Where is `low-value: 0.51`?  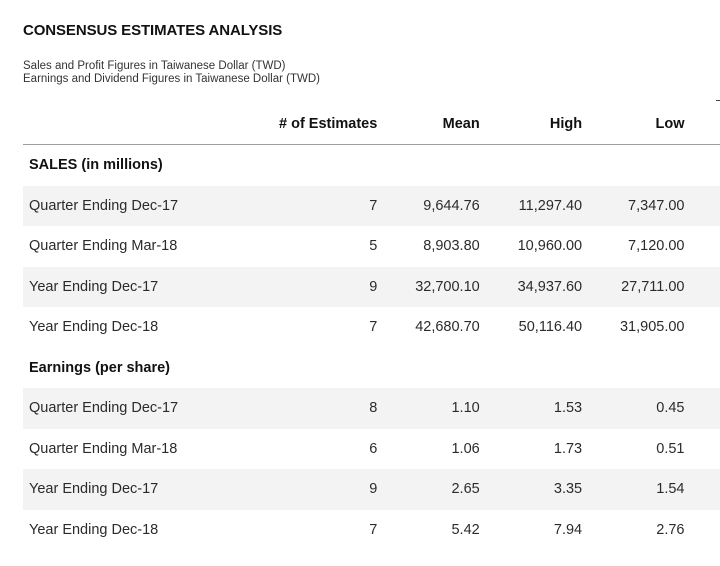
low-value: 0.51 is located at coordinates (670, 448).